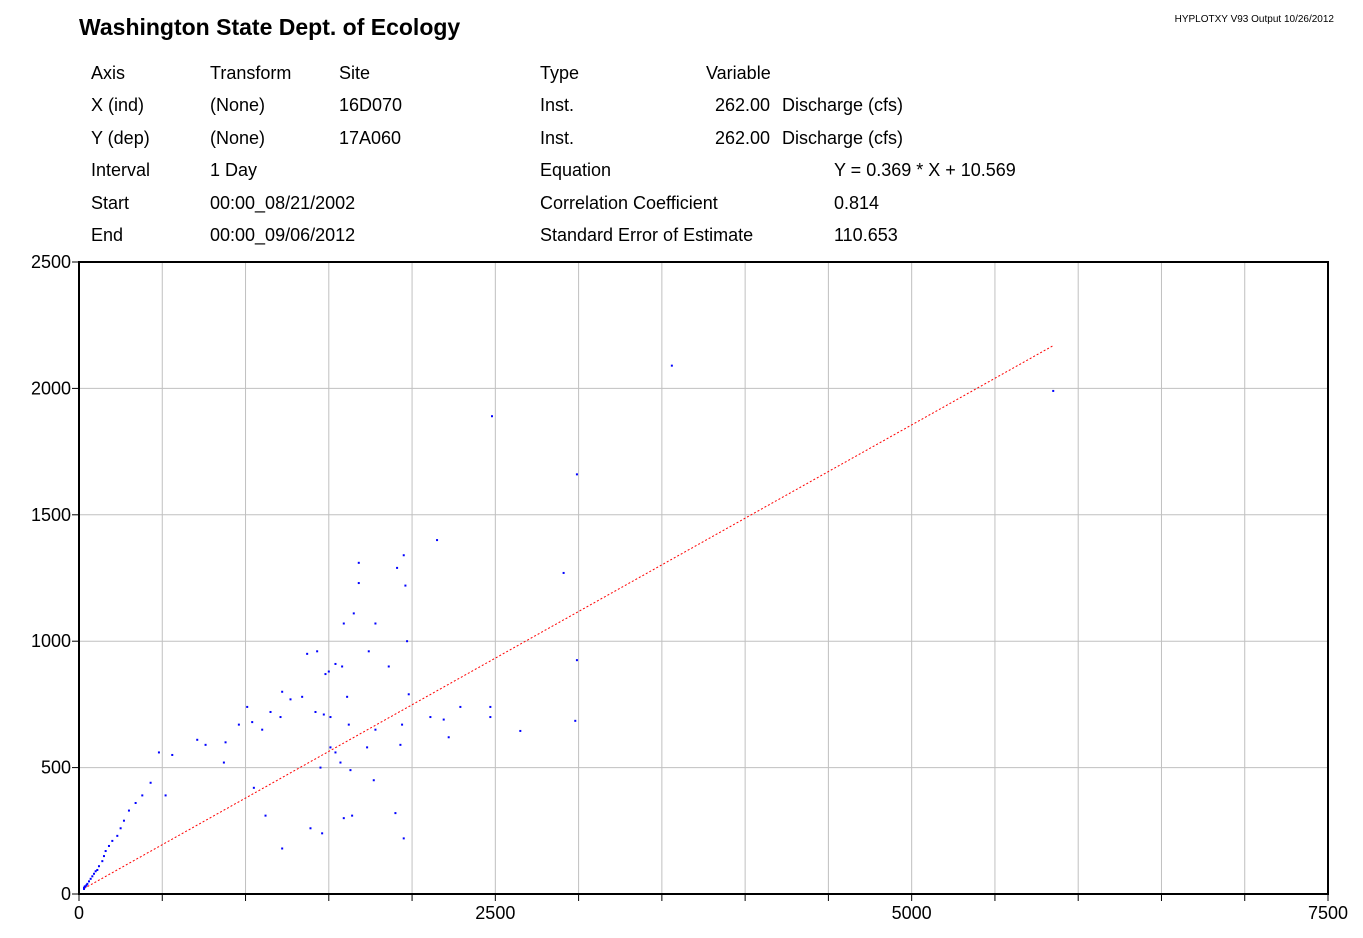 The image size is (1363, 938). I want to click on y-tick-label: 0, so click(66, 894).